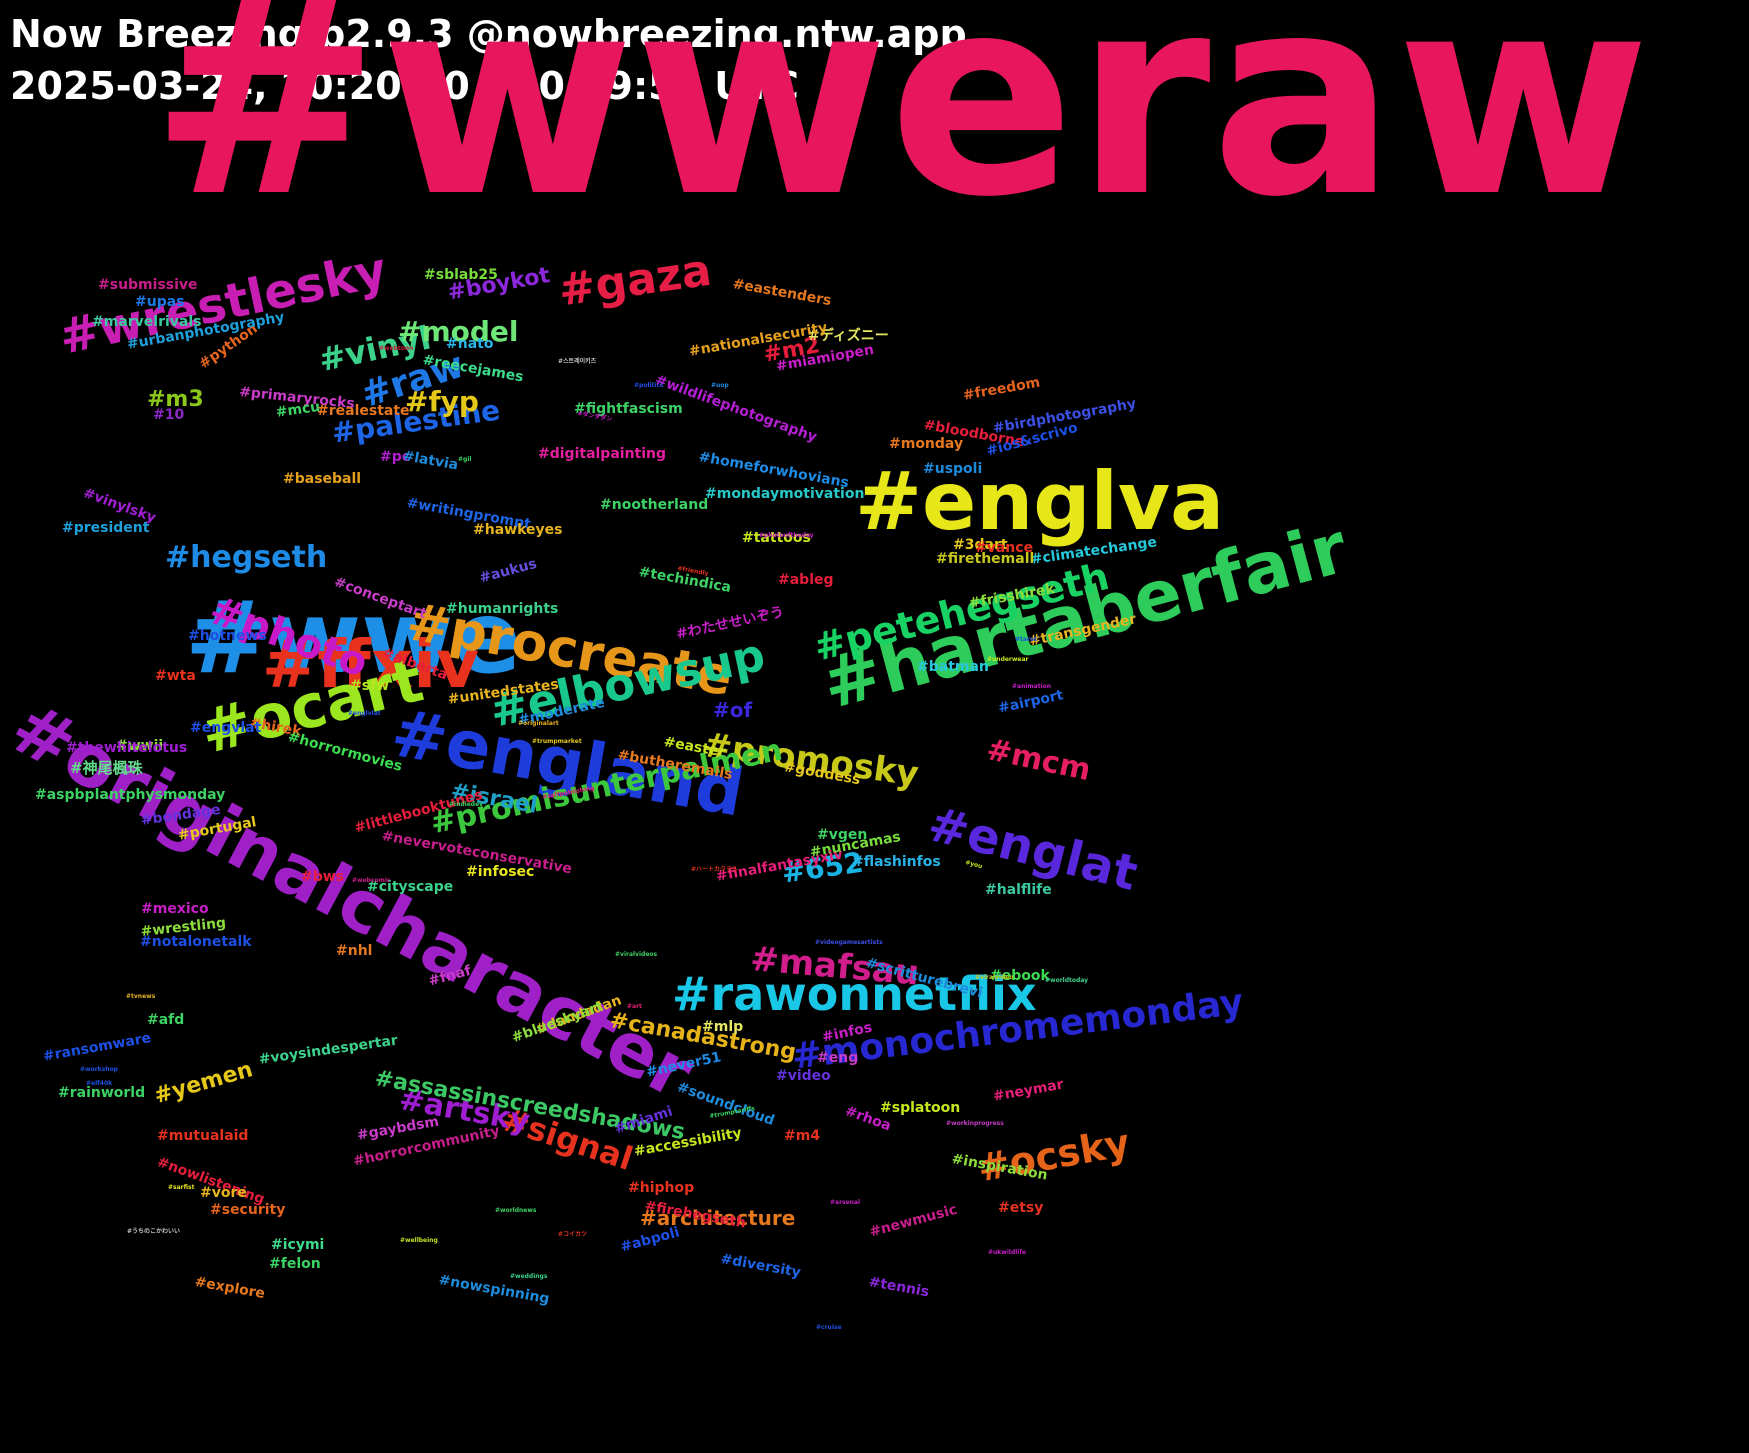 The width and height of the screenshot is (1749, 1453). What do you see at coordinates (926, 444) in the screenshot?
I see `hashtag-monday: #monday` at bounding box center [926, 444].